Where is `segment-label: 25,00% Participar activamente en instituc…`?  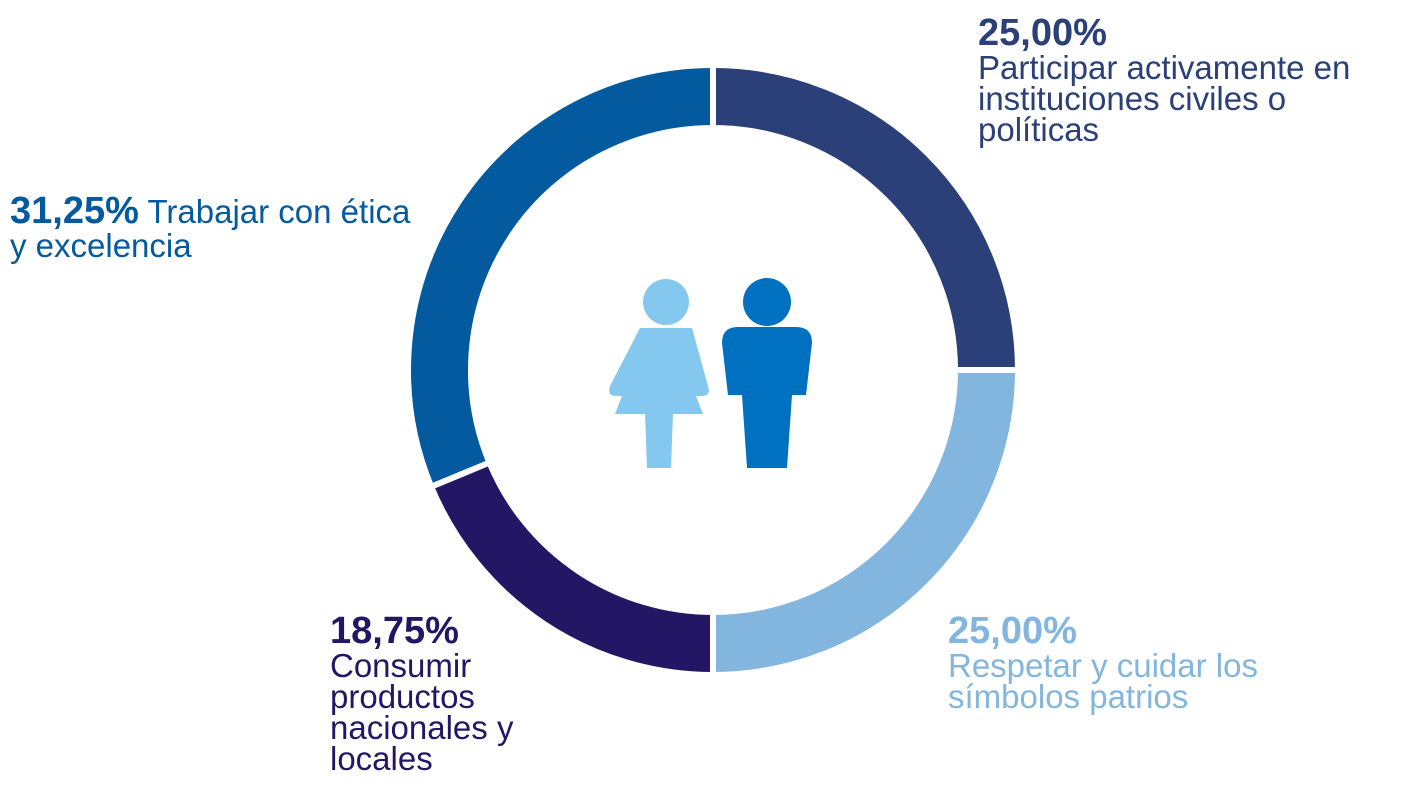 segment-label: 25,00% Participar activamente en instituc… is located at coordinates (1188, 80).